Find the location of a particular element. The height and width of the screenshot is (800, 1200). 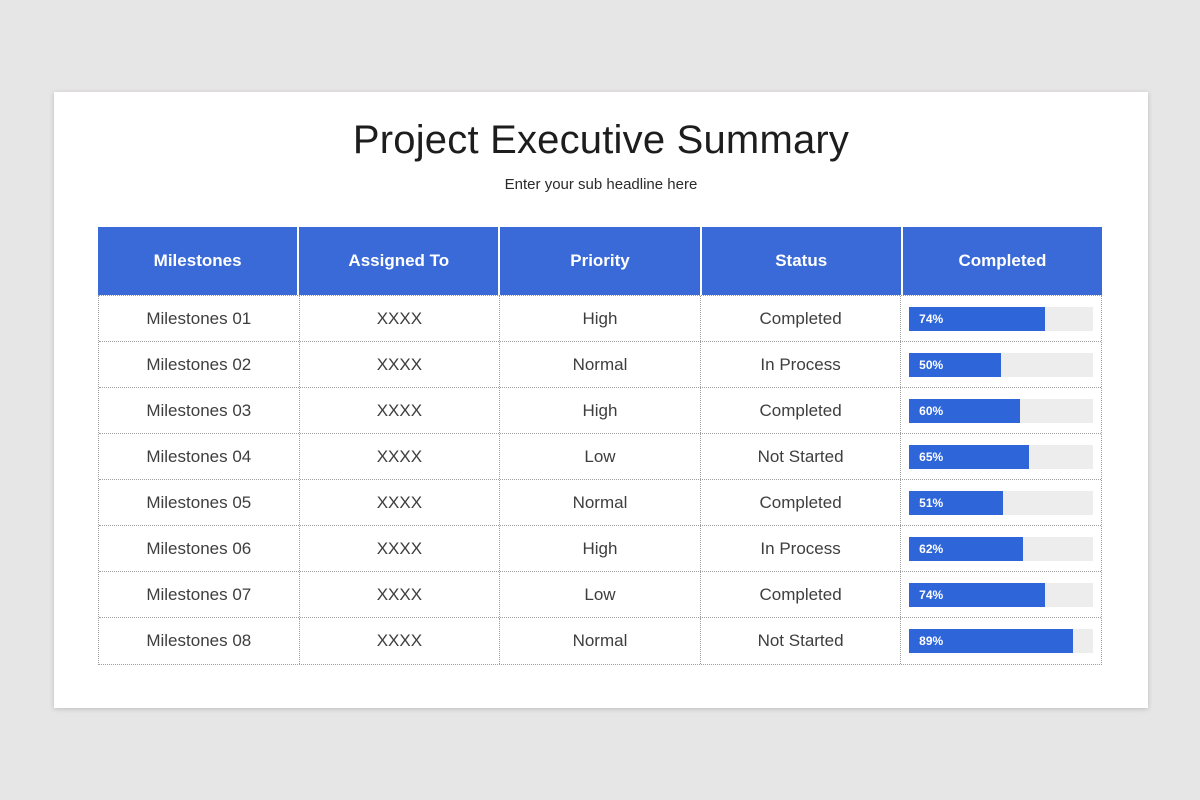

completed-cell: 60% is located at coordinates (1000, 410).